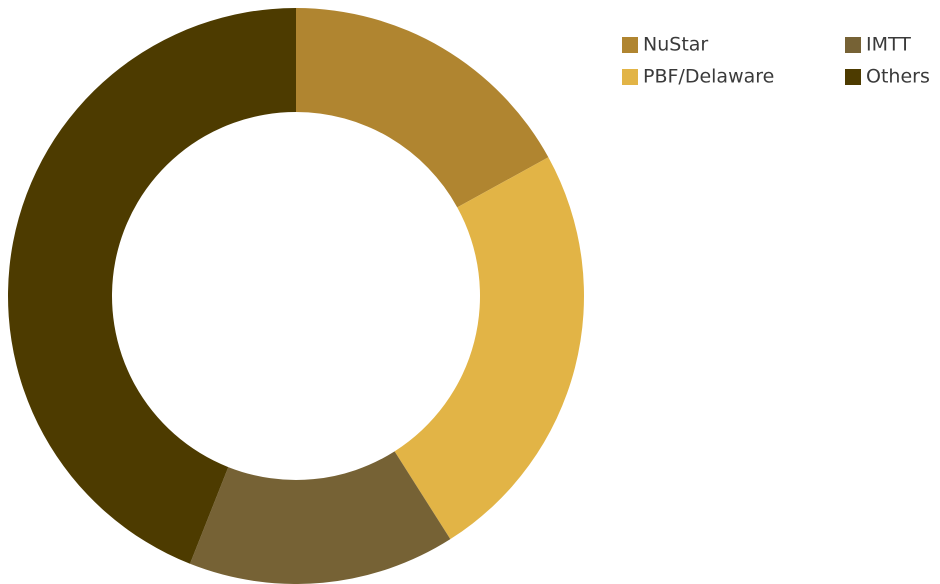 This screenshot has height=584, width=940. What do you see at coordinates (708, 77) in the screenshot?
I see `legend-label: PBF/Delaware` at bounding box center [708, 77].